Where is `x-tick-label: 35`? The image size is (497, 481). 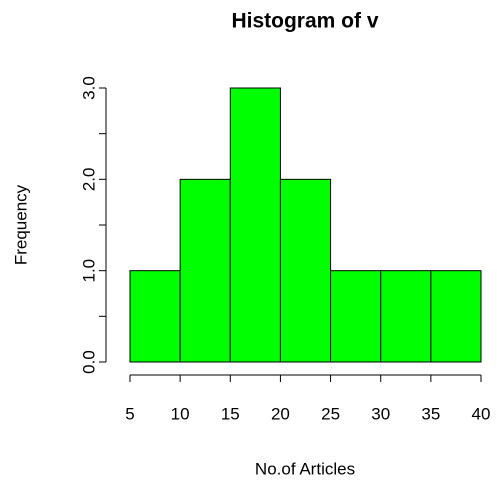 x-tick-label: 35 is located at coordinates (430, 413).